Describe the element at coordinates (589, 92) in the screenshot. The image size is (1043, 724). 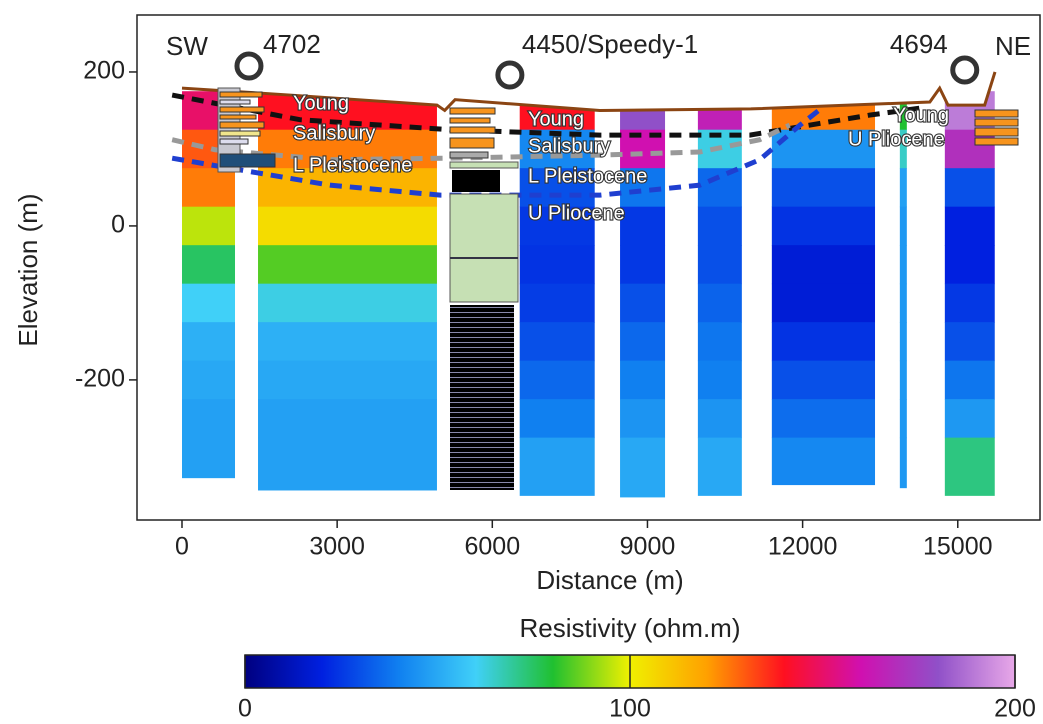
I see `topography-line` at that location.